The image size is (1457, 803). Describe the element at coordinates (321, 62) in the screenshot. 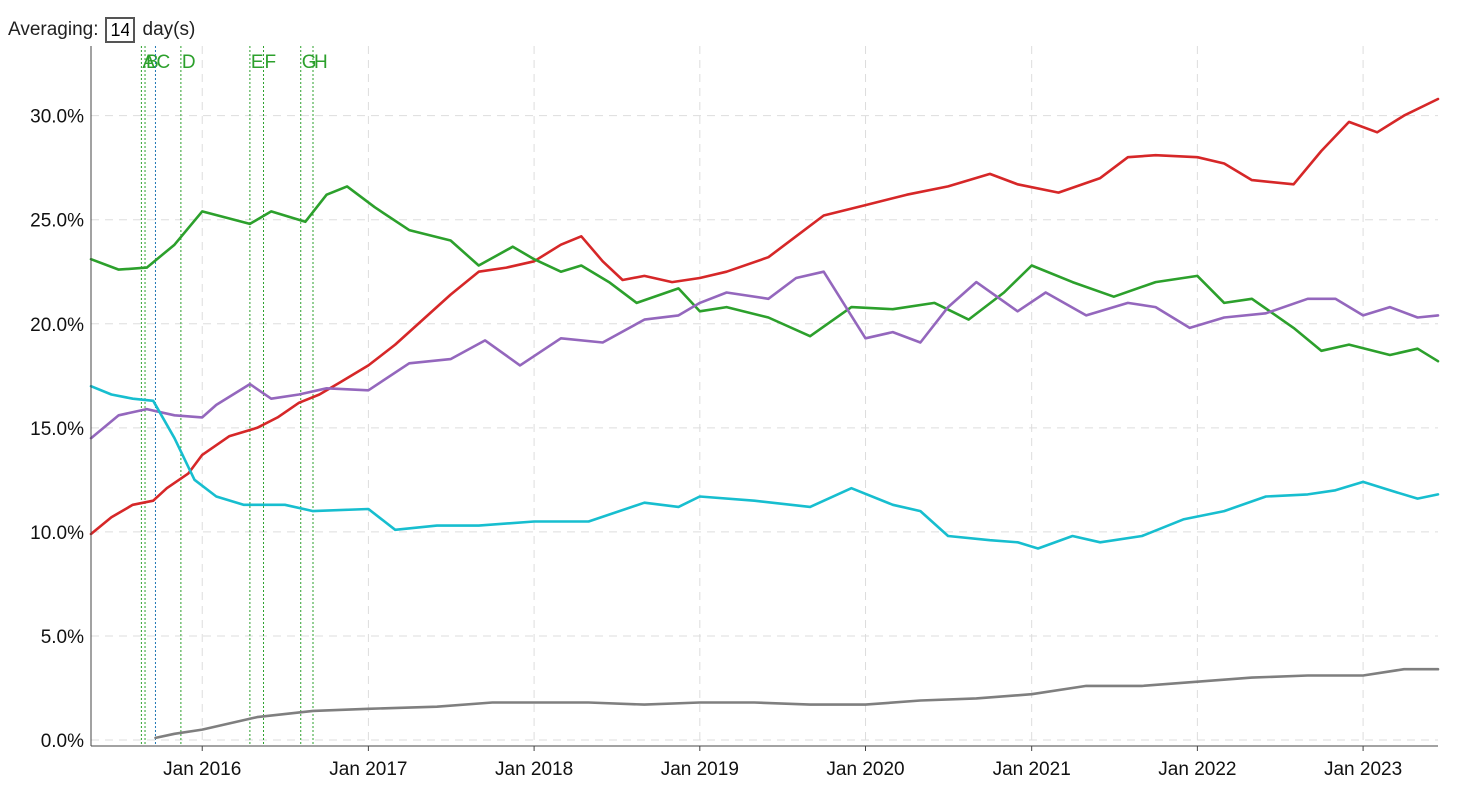

I see `annotation-label-h: H` at that location.